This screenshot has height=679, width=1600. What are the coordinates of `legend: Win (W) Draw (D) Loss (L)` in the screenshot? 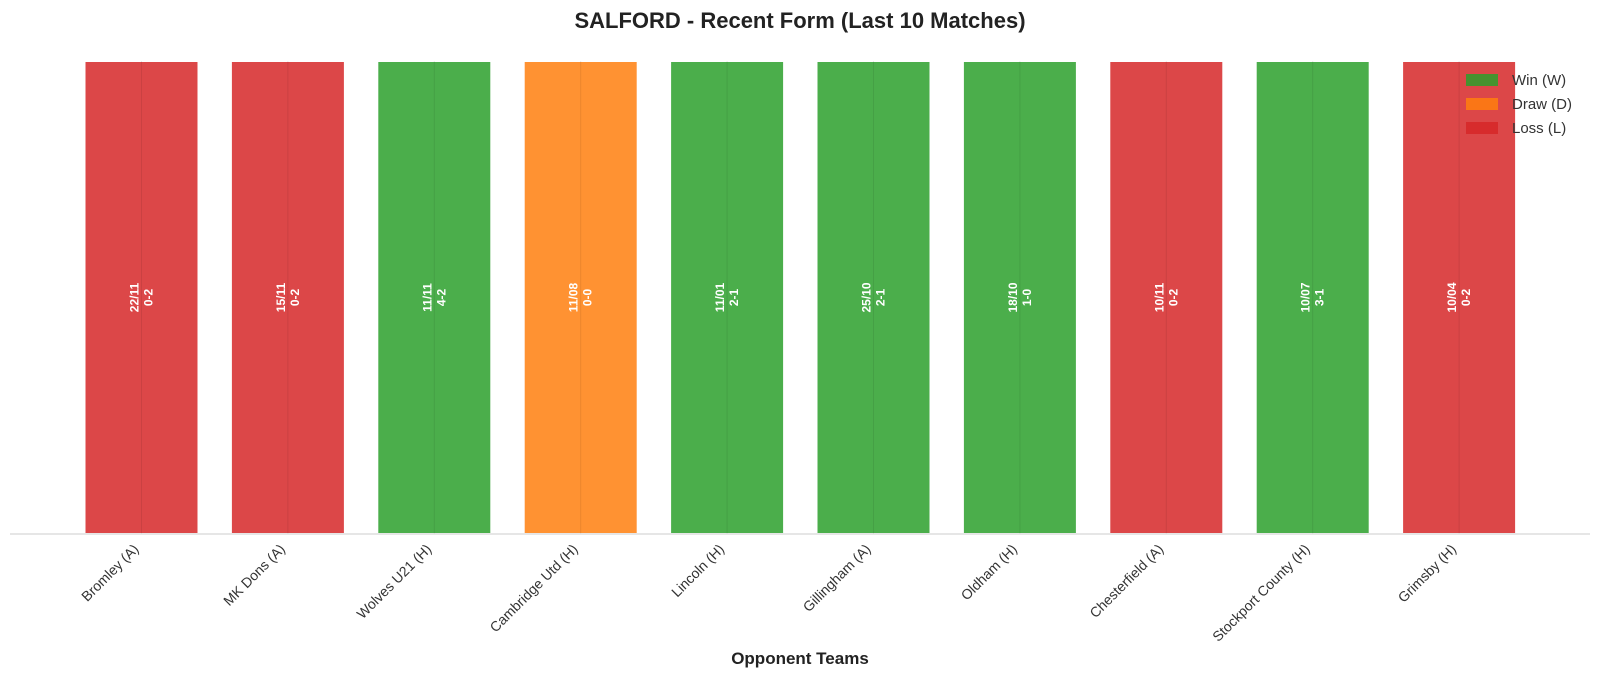 It's located at (1519, 104).